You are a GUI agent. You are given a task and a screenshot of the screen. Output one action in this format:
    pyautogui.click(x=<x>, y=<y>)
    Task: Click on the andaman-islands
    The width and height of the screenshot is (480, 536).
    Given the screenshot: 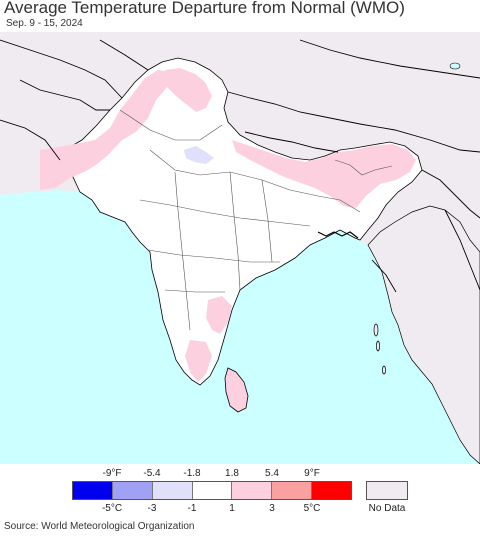 What is the action you would take?
    pyautogui.click(x=379, y=349)
    